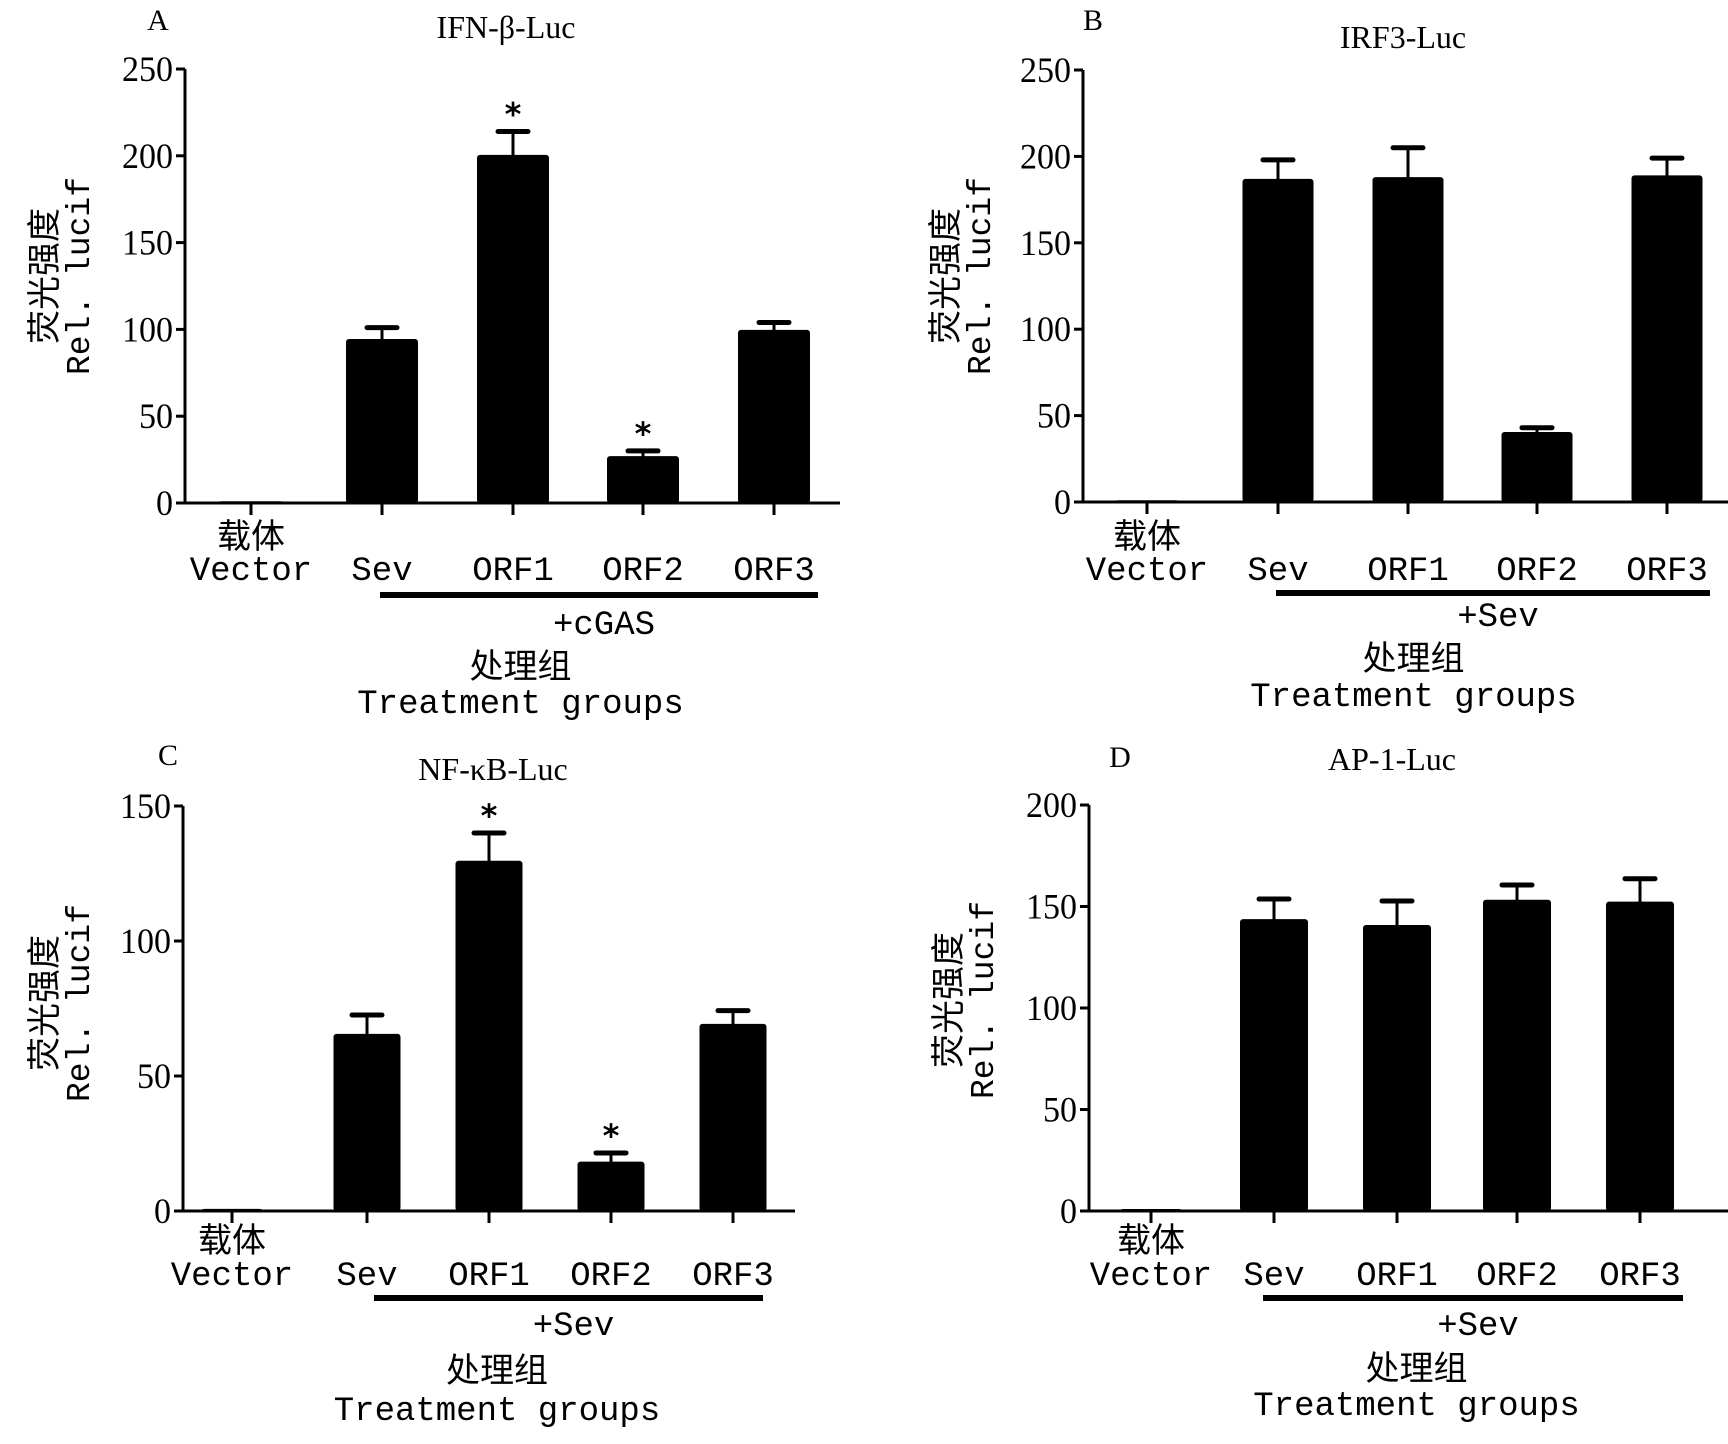 The image size is (1728, 1444). I want to click on chart-title: NF-κB-Luc, so click(492, 769).